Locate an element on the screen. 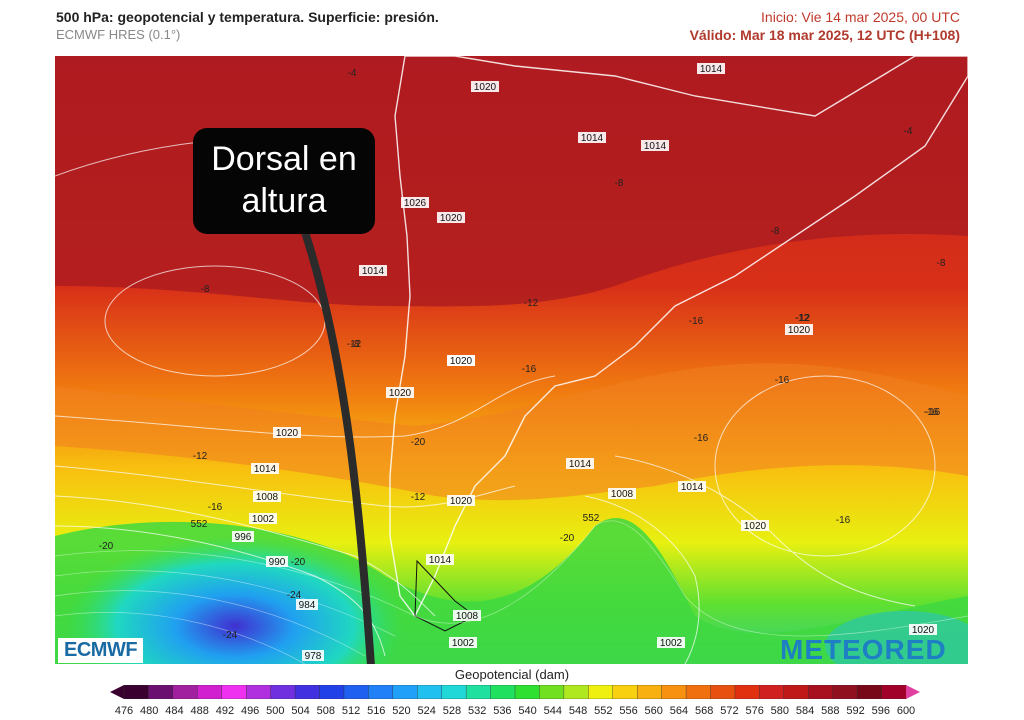 The height and width of the screenshot is (720, 1024). svg-text: 996 is located at coordinates (243, 537).